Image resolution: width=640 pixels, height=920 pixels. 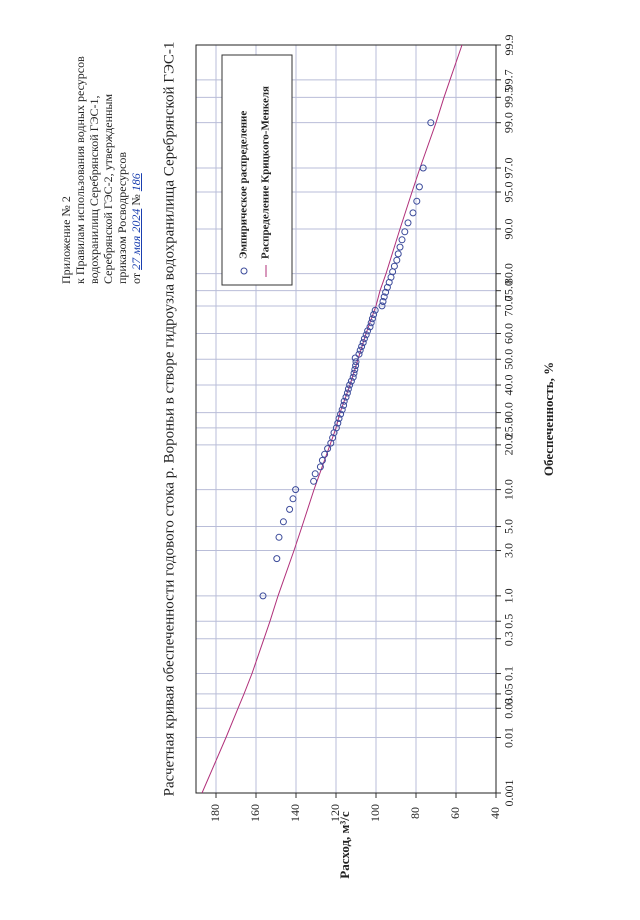 I want to click on x-tick-label: 20.0, so click(x=509, y=444).